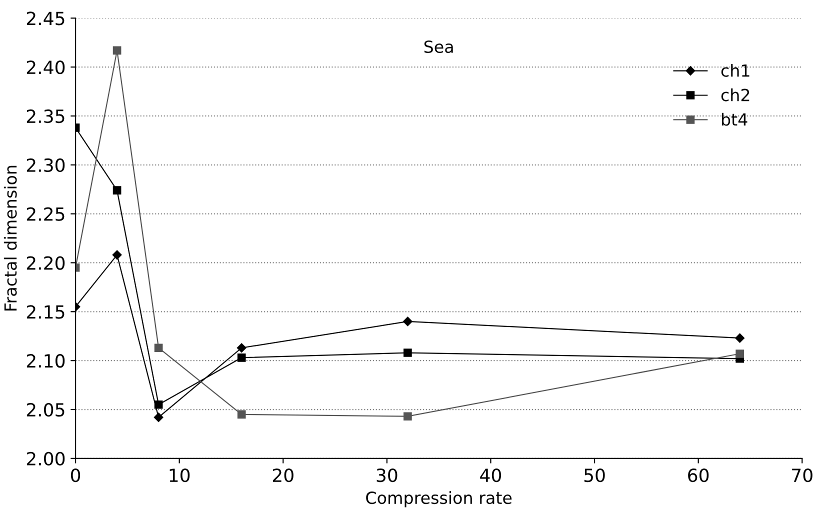  Describe the element at coordinates (438, 47) in the screenshot. I see `text: Sea` at that location.